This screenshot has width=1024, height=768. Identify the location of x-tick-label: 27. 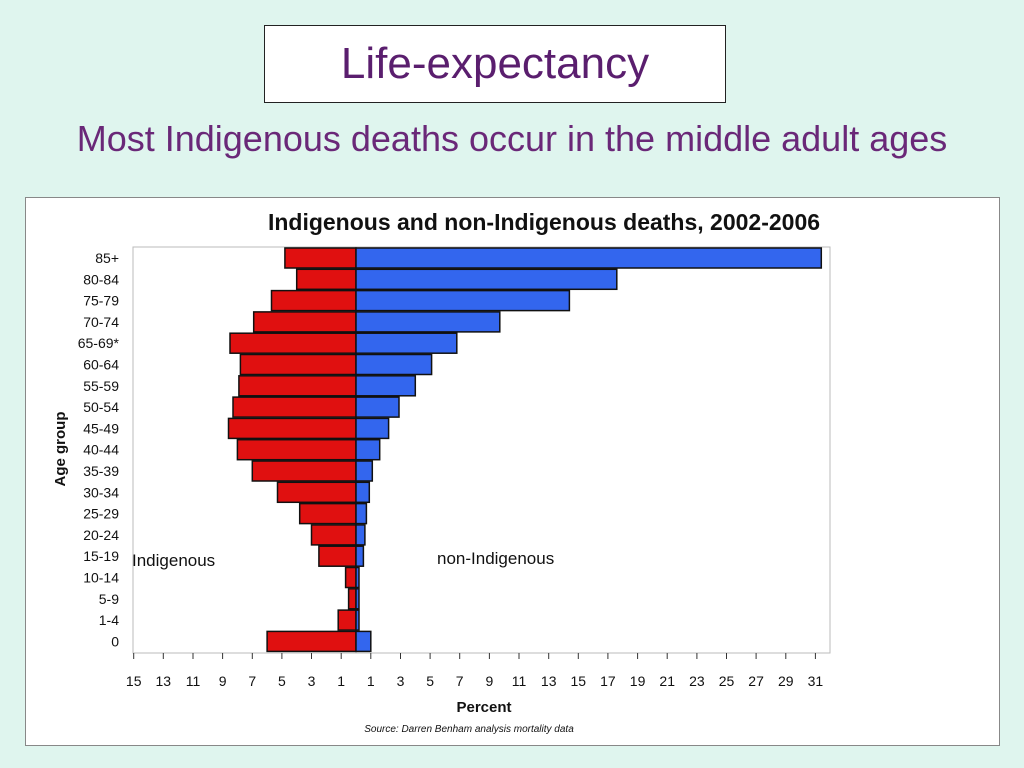
(756, 681).